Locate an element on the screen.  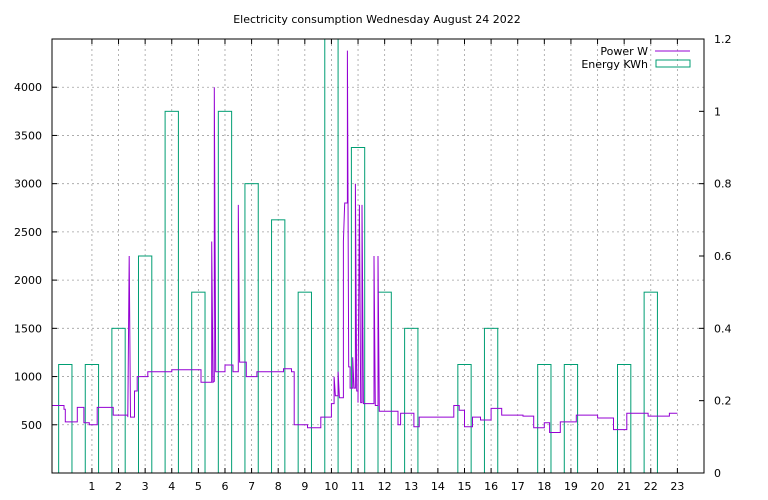
x-tick-label: 1 is located at coordinates (91, 486).